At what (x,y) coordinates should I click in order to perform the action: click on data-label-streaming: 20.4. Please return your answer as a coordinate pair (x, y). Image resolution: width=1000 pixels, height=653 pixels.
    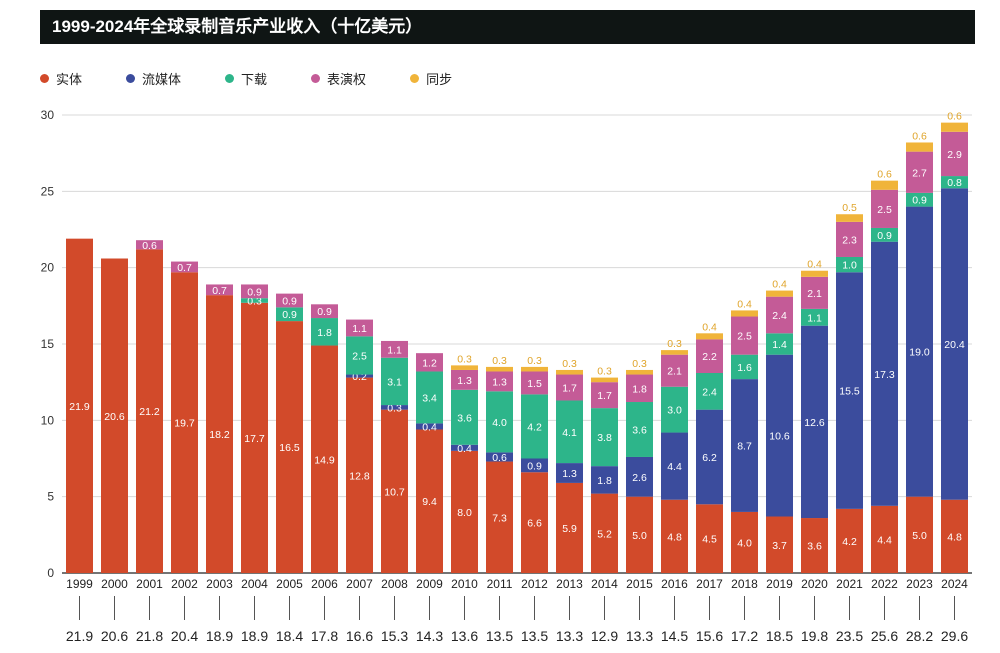
    Looking at the image, I should click on (954, 345).